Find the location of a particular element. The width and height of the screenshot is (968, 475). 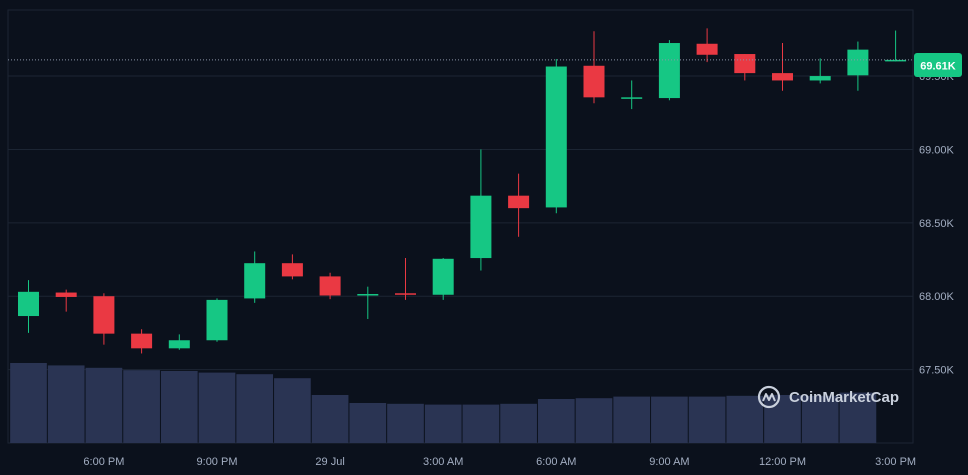

x-tick-label: 6:00 AM is located at coordinates (556, 462).